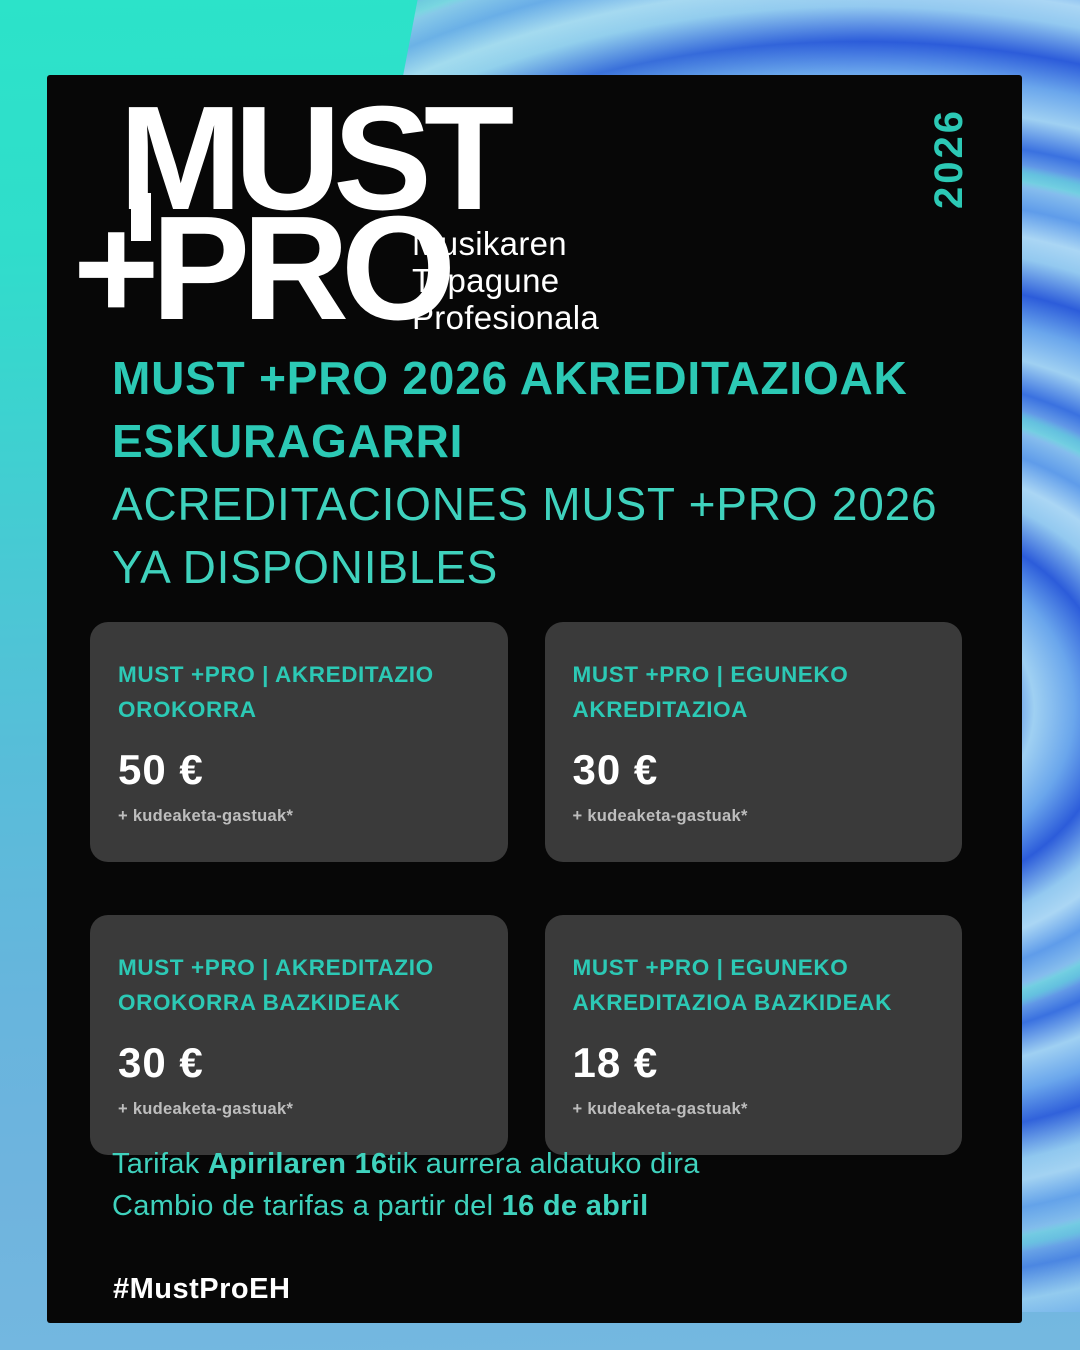  I want to click on tagline-line: Musikaren, so click(489, 243).